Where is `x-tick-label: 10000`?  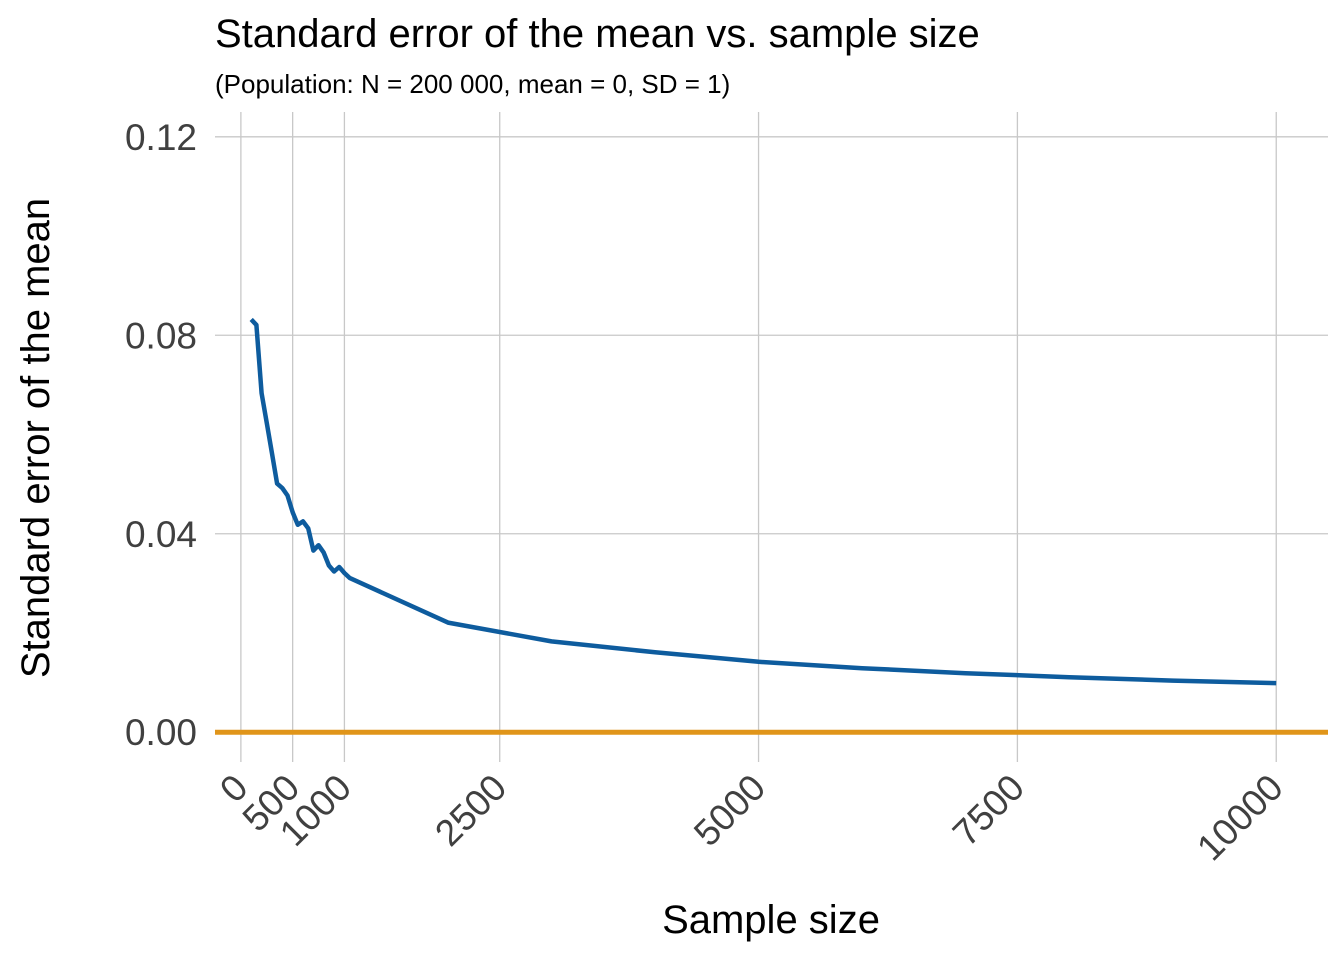 x-tick-label: 10000 is located at coordinates (1240, 818).